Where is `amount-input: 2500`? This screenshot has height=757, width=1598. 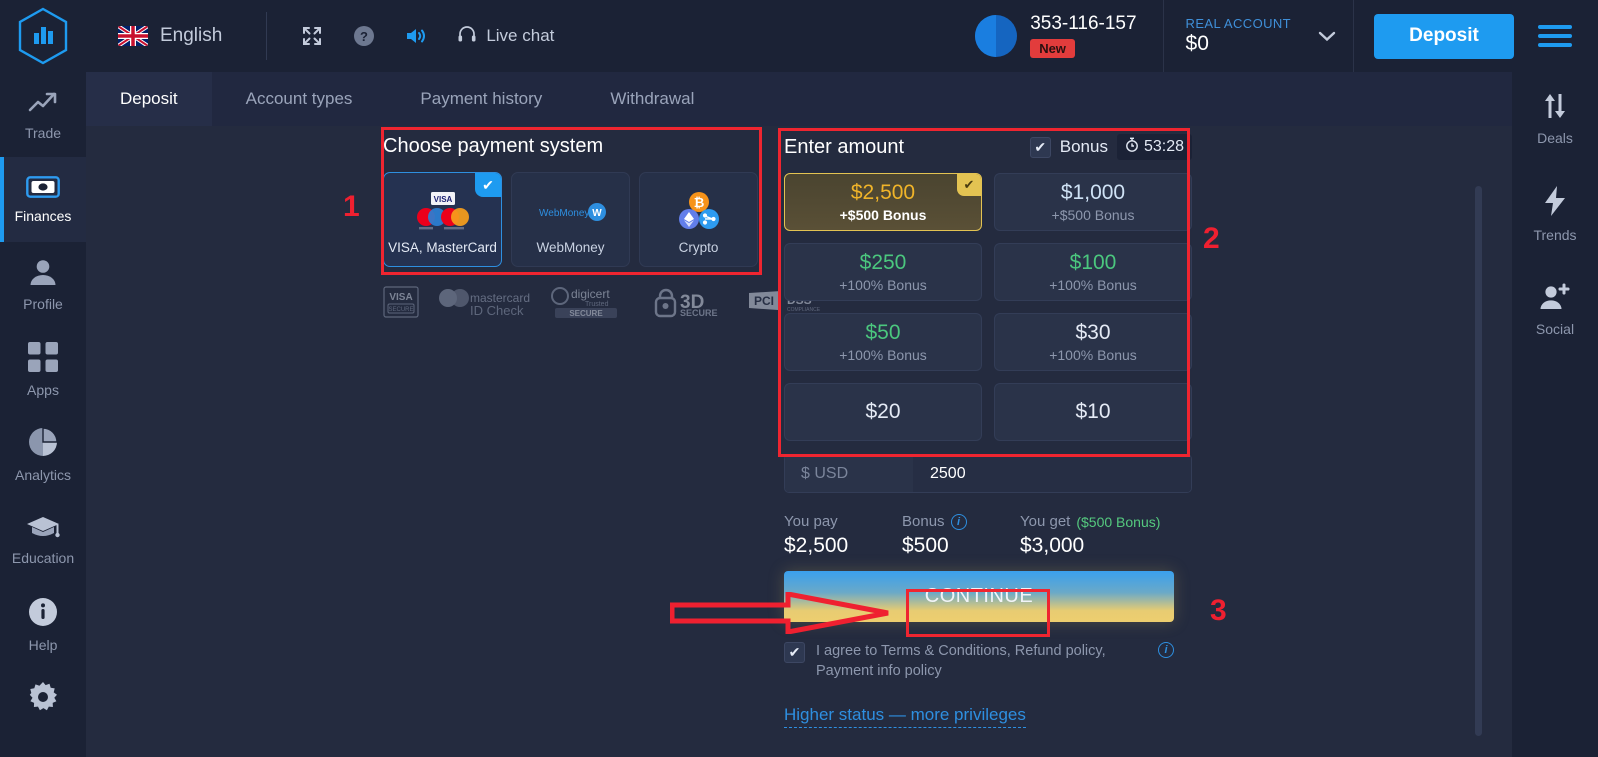
amount-input: 2500 is located at coordinates (1052, 473).